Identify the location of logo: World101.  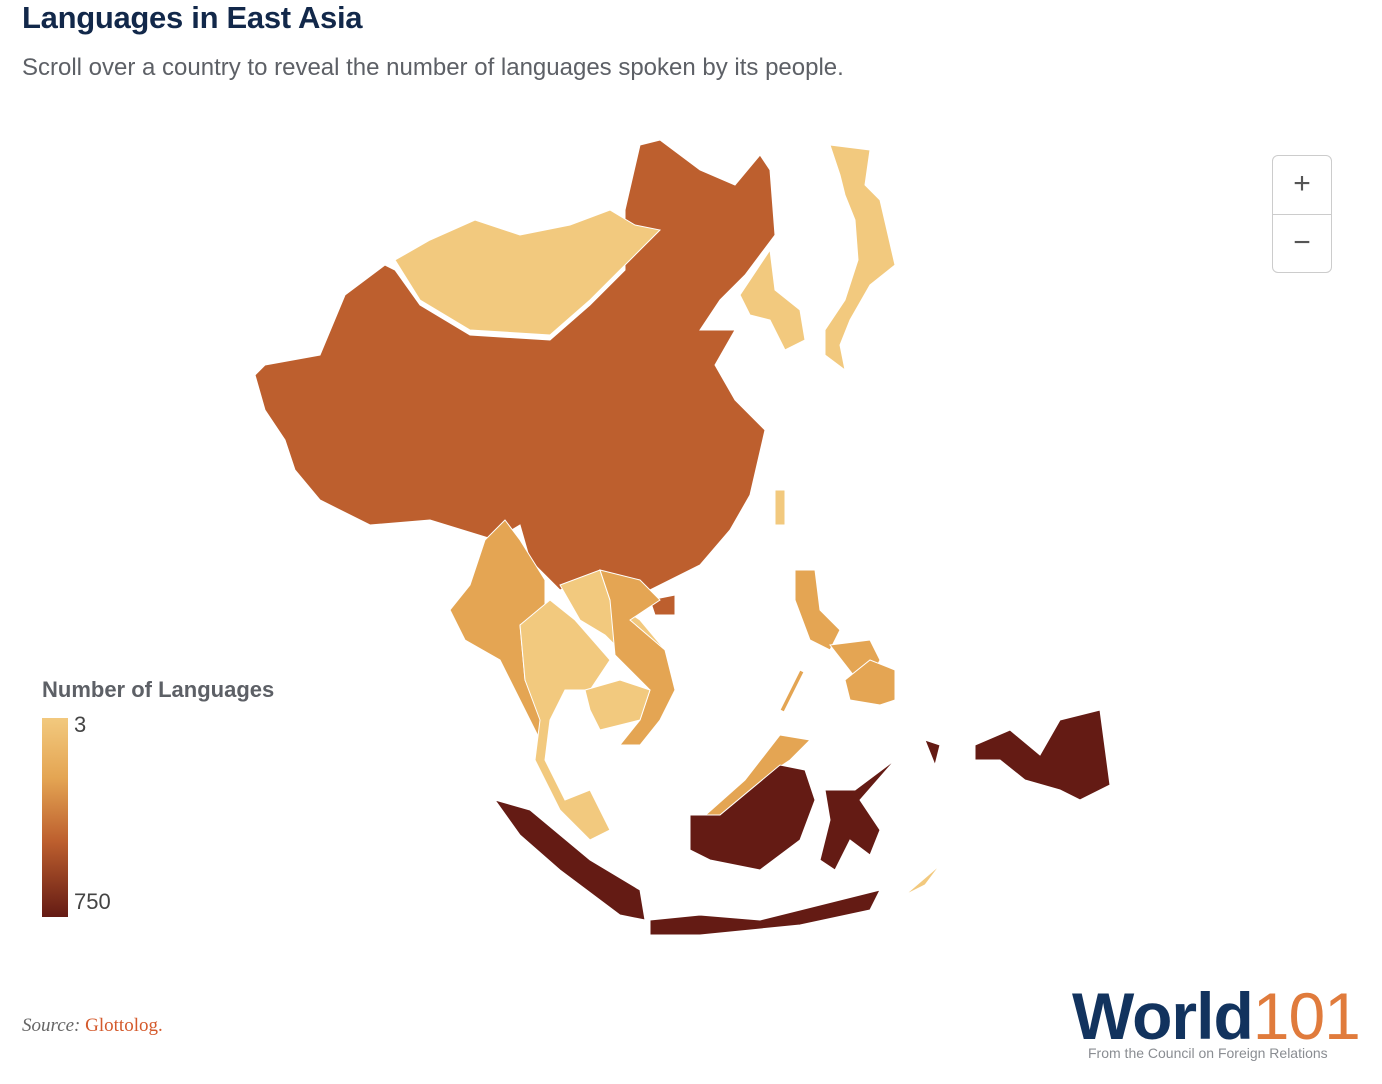
(1216, 1016).